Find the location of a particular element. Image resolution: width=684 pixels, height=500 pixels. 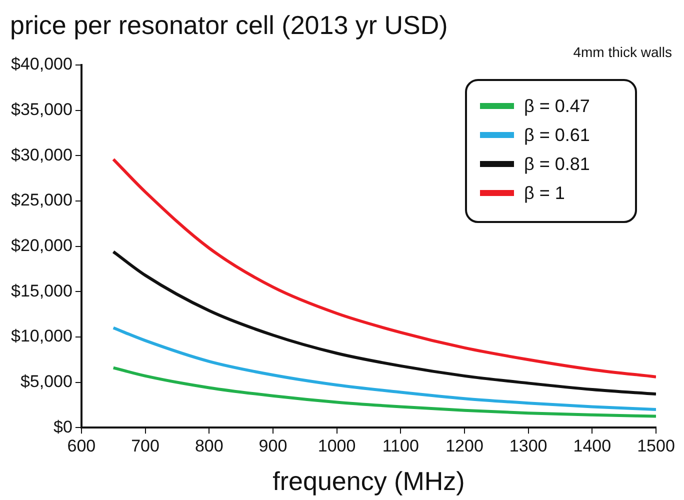

x-tick-label: 900 is located at coordinates (273, 446).